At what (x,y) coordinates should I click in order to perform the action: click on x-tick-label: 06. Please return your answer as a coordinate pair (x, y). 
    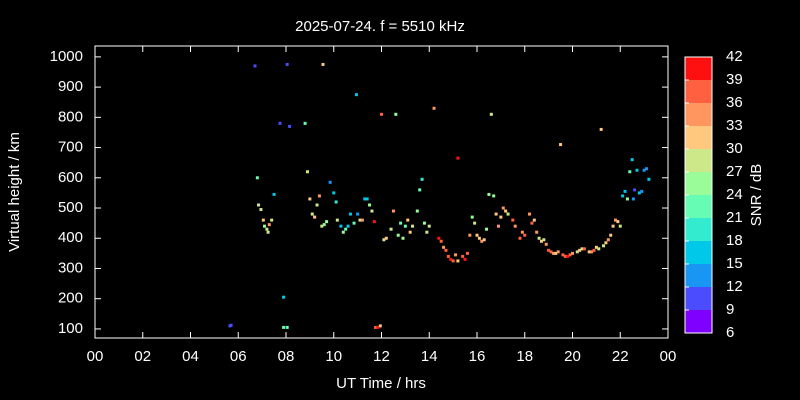
    Looking at the image, I should click on (238, 356).